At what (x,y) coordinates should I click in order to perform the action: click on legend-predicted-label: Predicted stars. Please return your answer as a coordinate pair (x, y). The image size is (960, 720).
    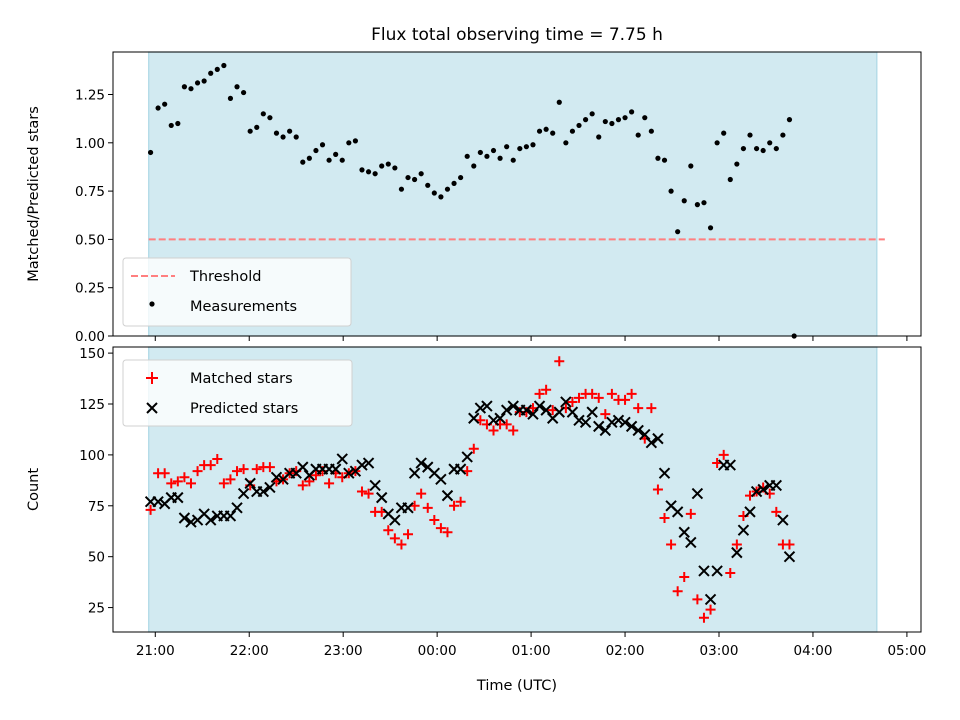
    Looking at the image, I should click on (244, 409).